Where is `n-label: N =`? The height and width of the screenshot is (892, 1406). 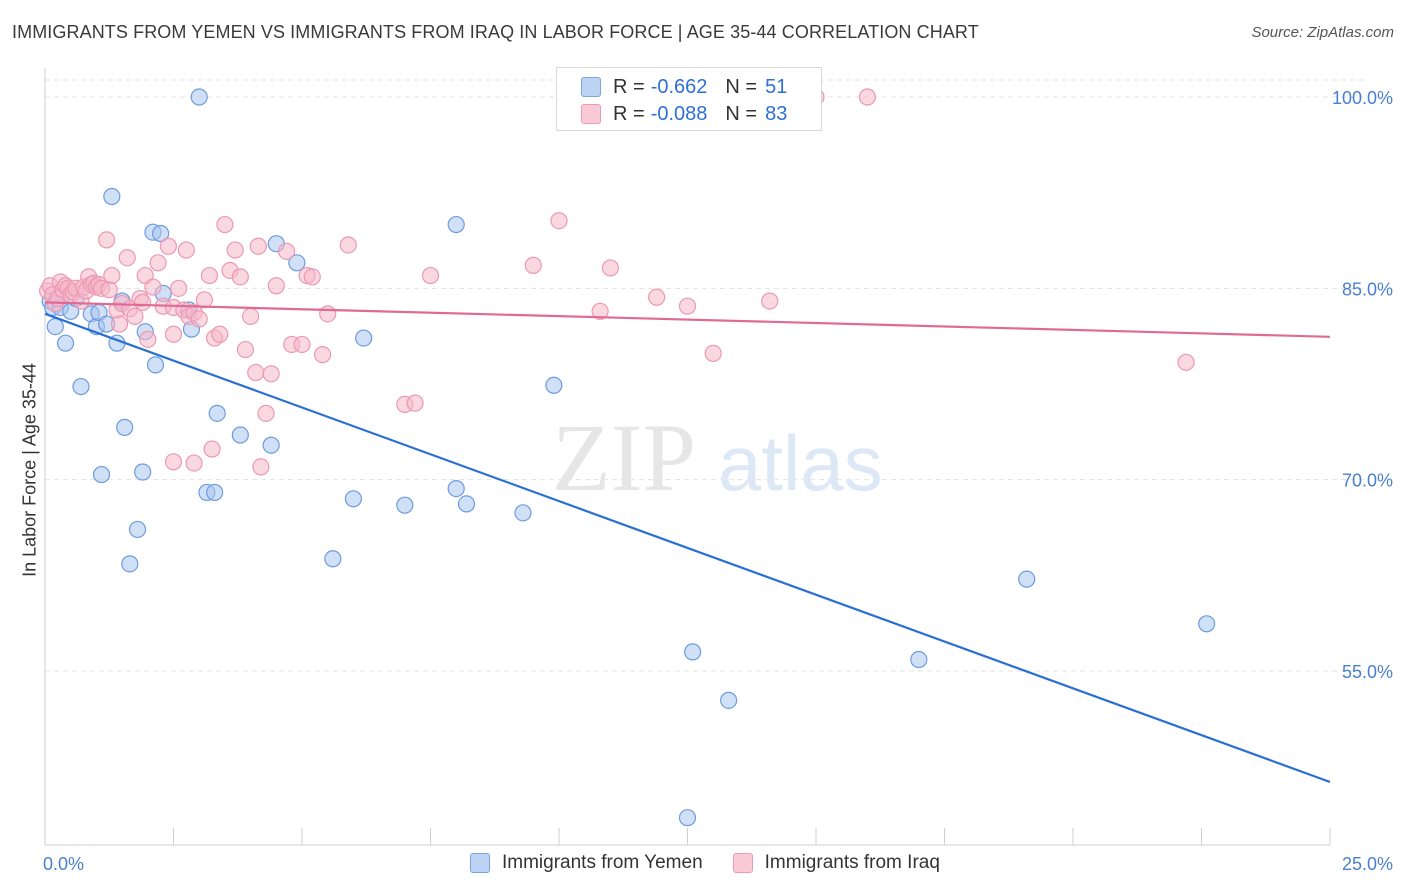 n-label: N = is located at coordinates (741, 113).